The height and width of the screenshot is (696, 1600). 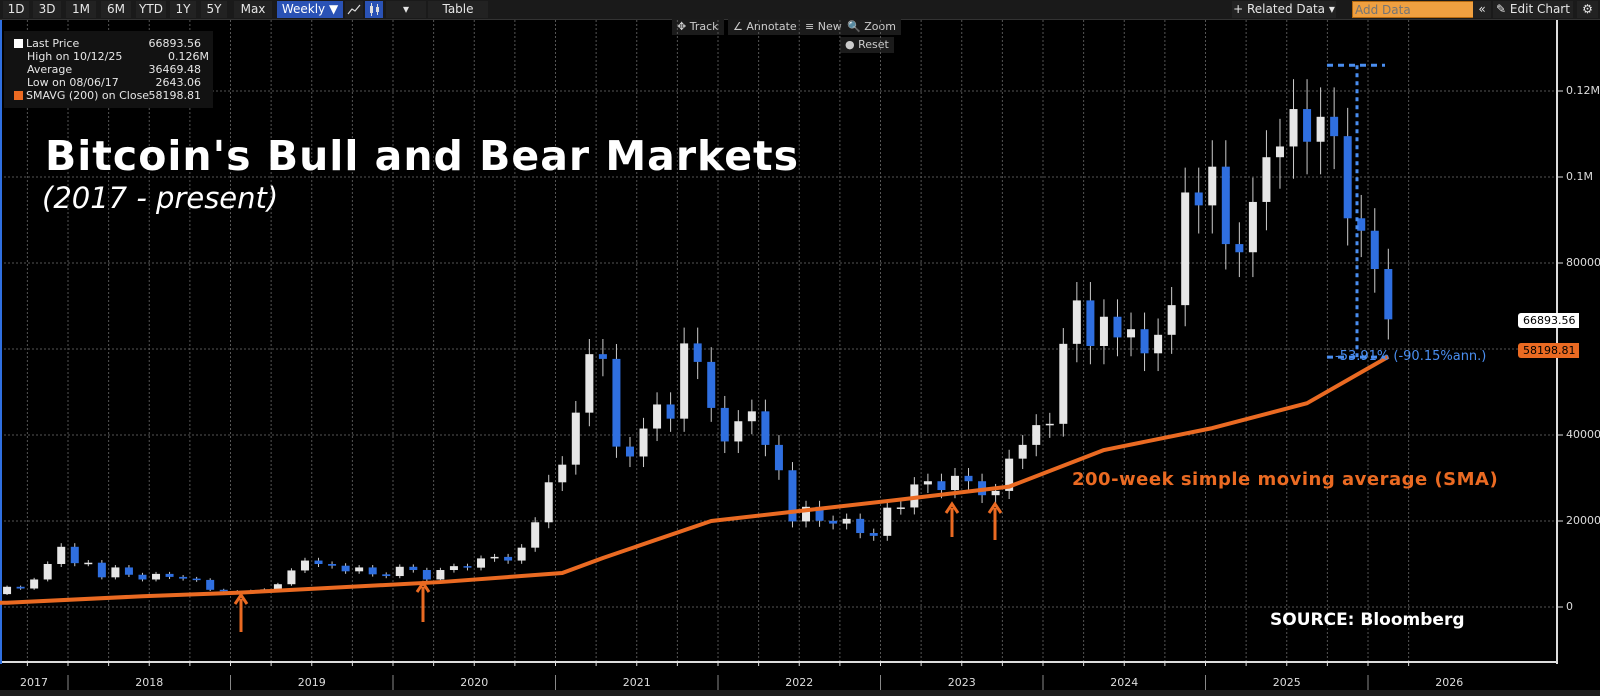 I want to click on legend-swatch, so click(x=18, y=43).